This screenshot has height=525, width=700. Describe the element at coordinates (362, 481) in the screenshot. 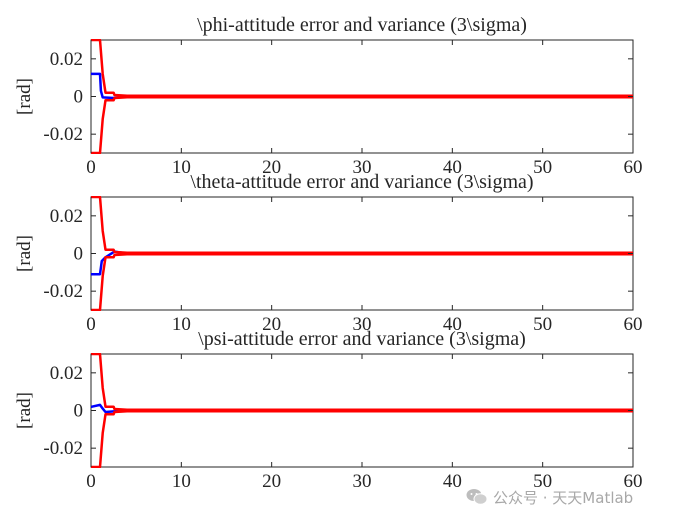

I see `chart-3-x-tick-label: 30` at that location.